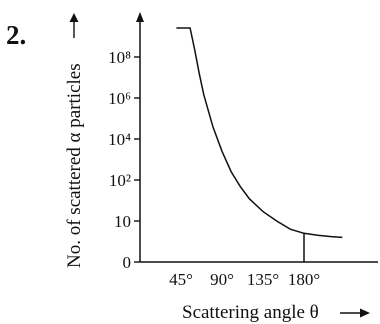  I want to click on x-tick-label: 180°, so click(304, 279).